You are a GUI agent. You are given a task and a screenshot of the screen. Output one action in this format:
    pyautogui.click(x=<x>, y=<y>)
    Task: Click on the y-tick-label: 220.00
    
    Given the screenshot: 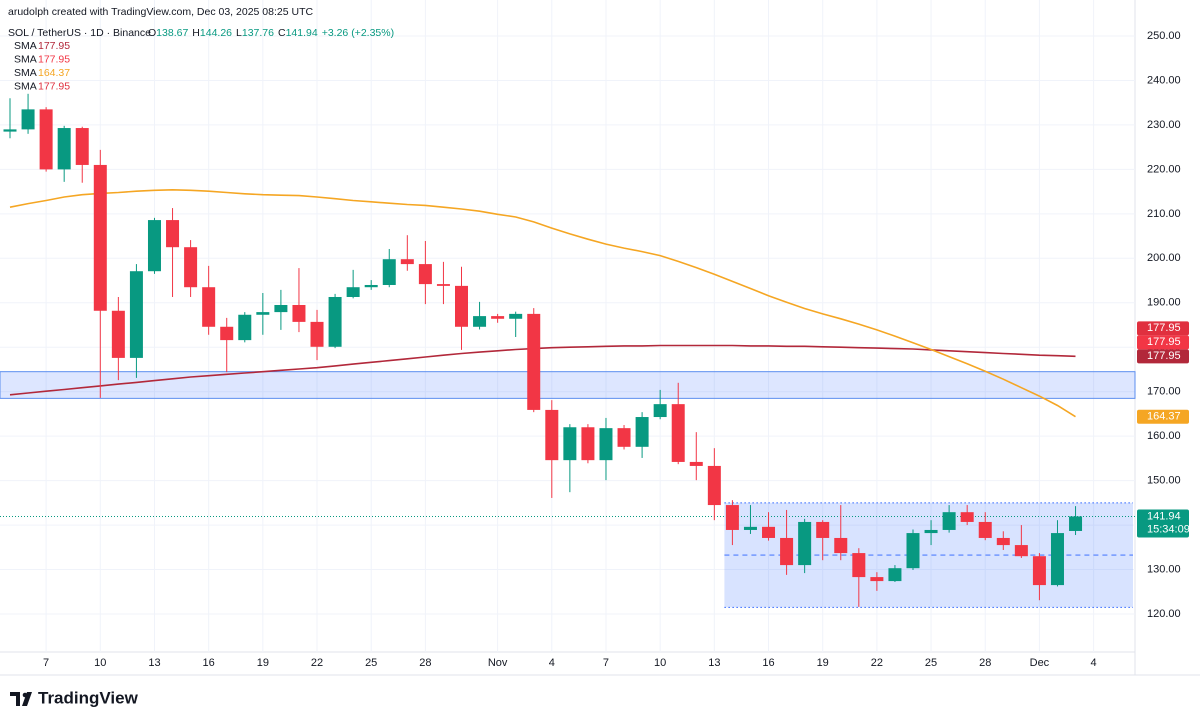 What is the action you would take?
    pyautogui.click(x=1164, y=169)
    